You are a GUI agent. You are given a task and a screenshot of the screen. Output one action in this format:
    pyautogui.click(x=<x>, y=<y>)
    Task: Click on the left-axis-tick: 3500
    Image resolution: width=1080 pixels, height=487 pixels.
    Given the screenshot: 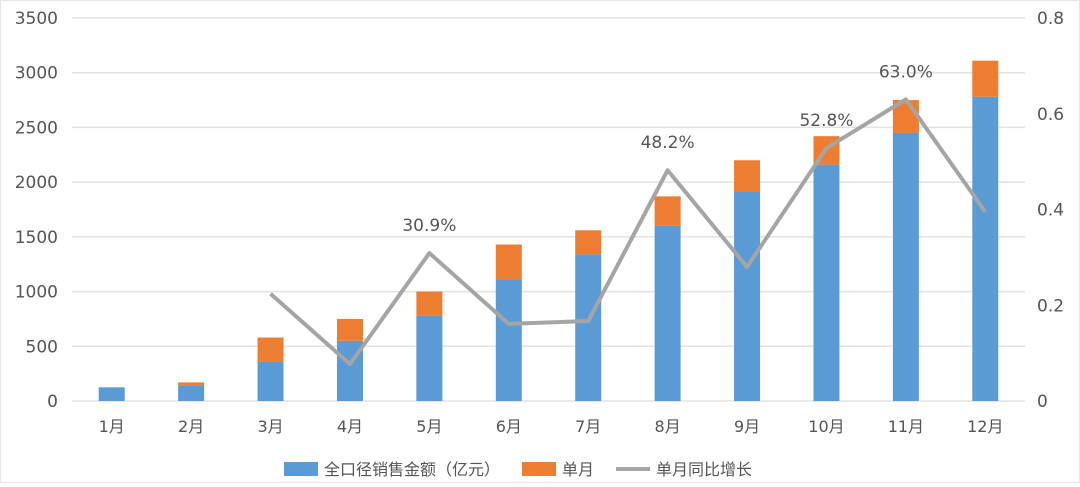 What is the action you would take?
    pyautogui.click(x=36, y=19)
    